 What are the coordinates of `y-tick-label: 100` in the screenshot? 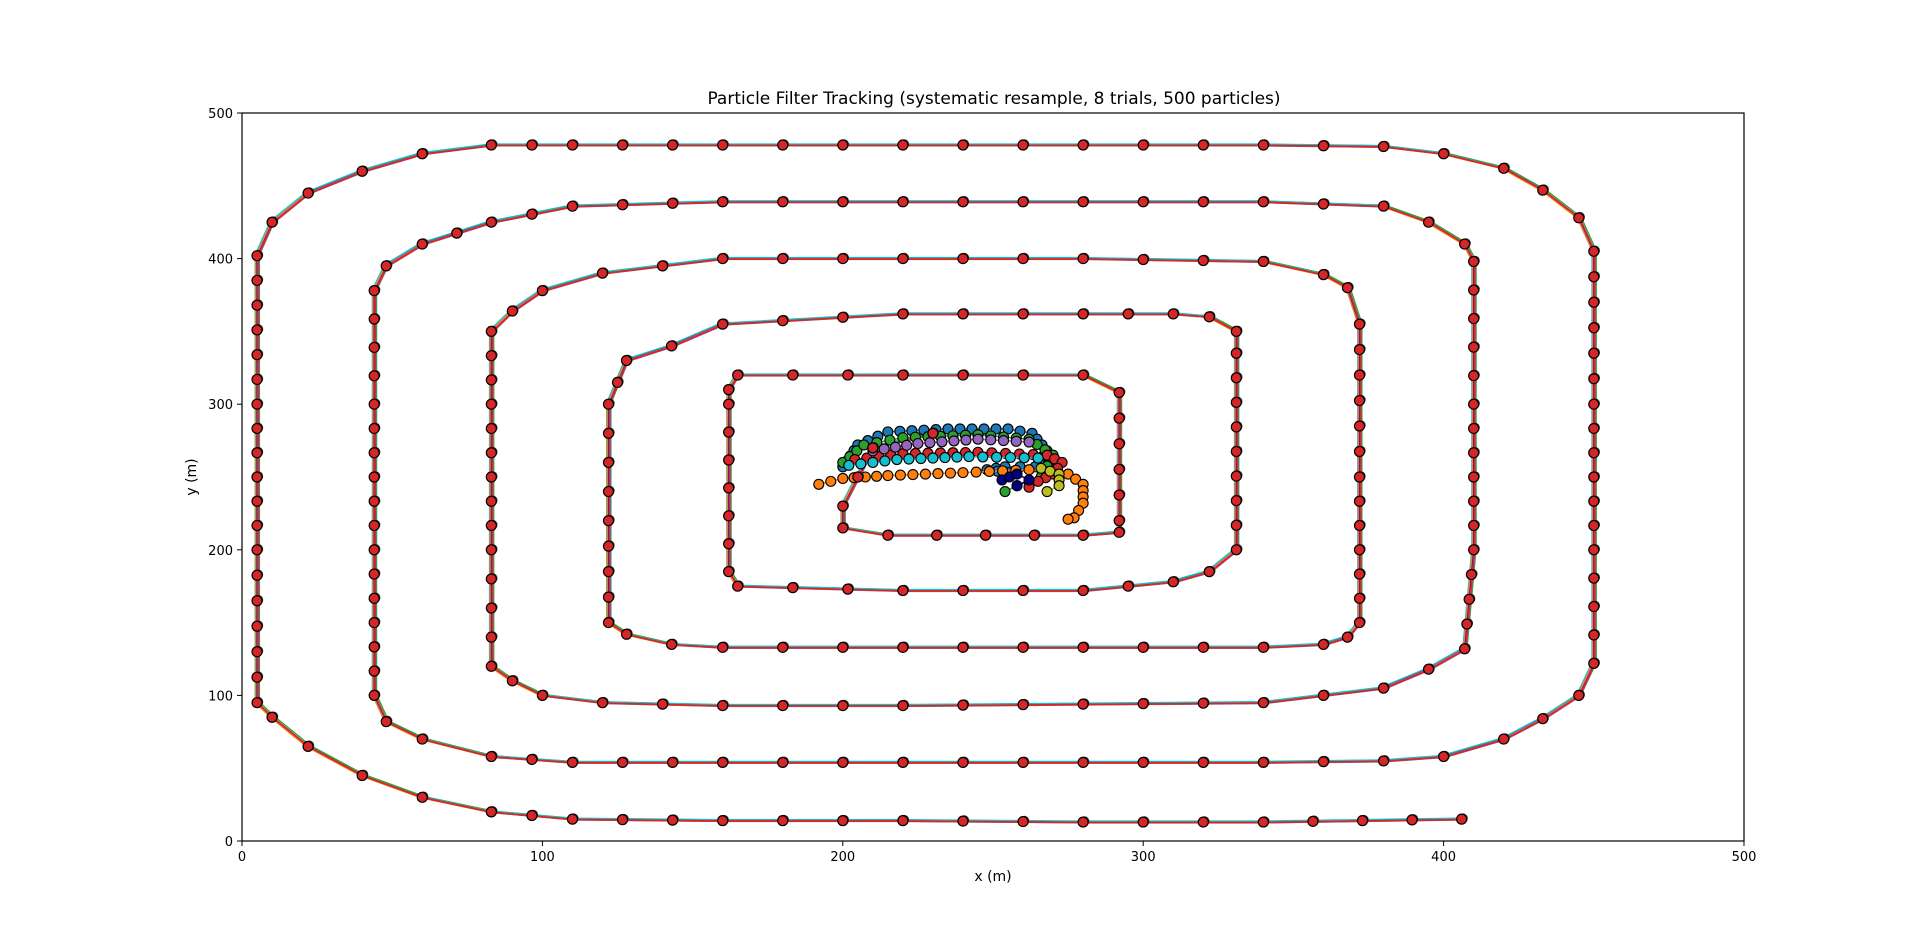 It's located at (220, 696).